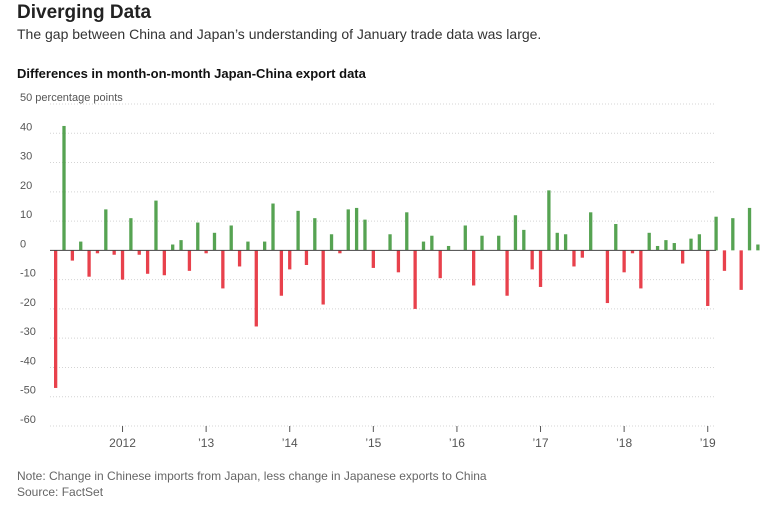 This screenshot has width=761, height=505. What do you see at coordinates (28, 303) in the screenshot?
I see `y-tick-label: -20` at bounding box center [28, 303].